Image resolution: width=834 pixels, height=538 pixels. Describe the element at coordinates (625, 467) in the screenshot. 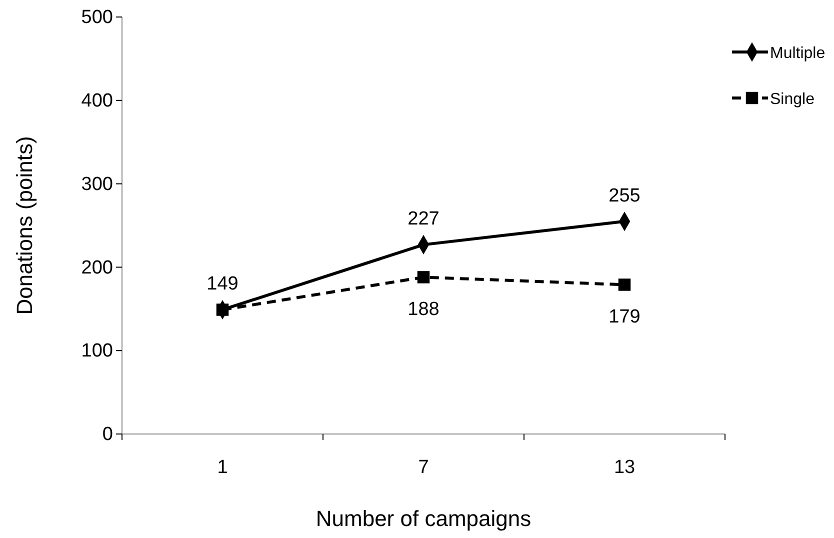

I see `x-tick-label: 13` at that location.